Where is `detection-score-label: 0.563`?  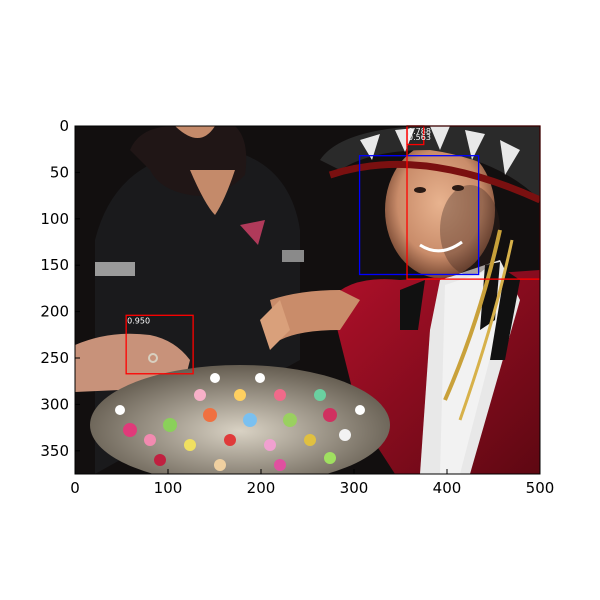
detection-score-label: 0.563 is located at coordinates (419, 137).